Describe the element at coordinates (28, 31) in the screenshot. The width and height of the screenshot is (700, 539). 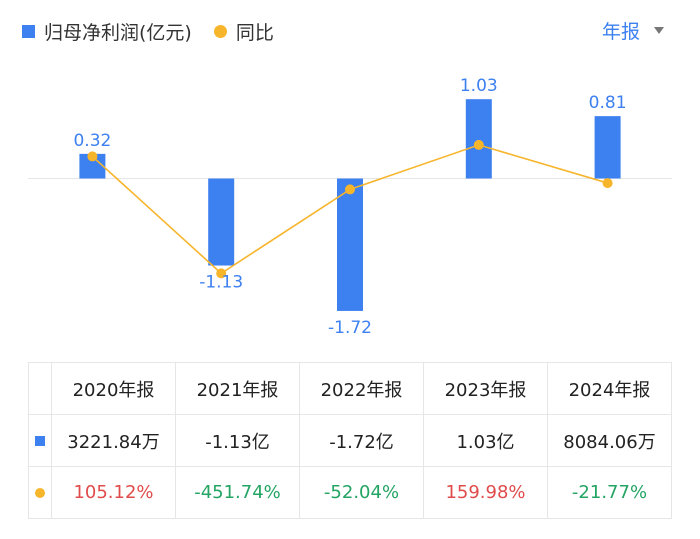
I see `bar-legend-marker` at that location.